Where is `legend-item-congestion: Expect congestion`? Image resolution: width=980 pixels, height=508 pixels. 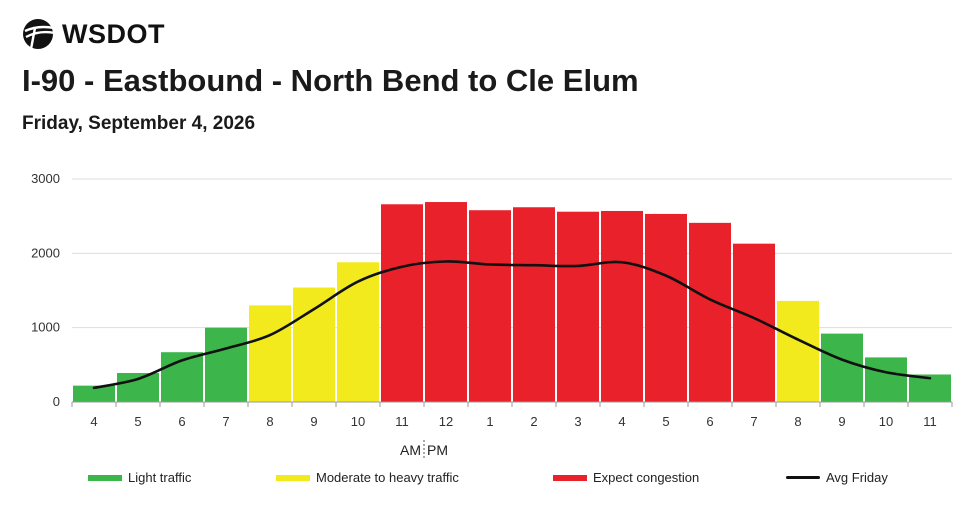 legend-item-congestion: Expect congestion is located at coordinates (626, 477).